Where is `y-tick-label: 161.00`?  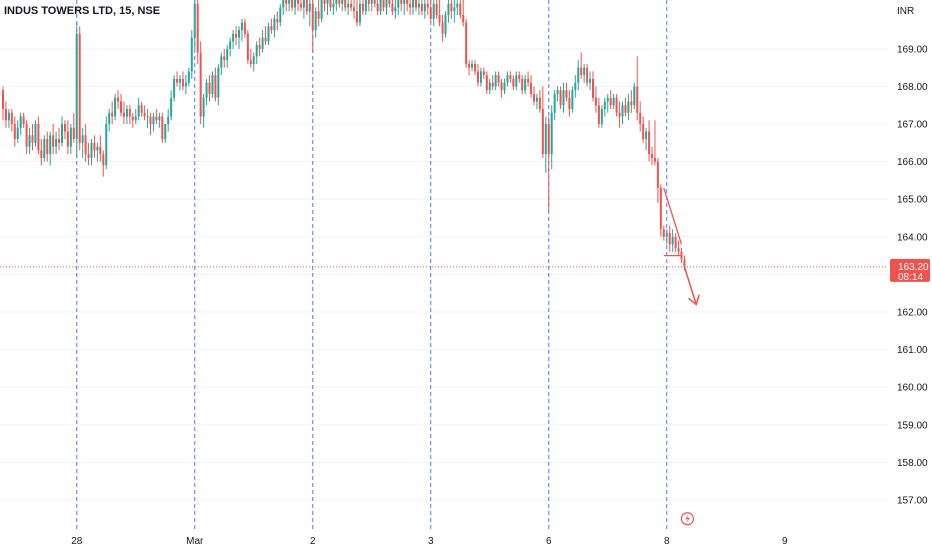
y-tick-label: 161.00 is located at coordinates (912, 350).